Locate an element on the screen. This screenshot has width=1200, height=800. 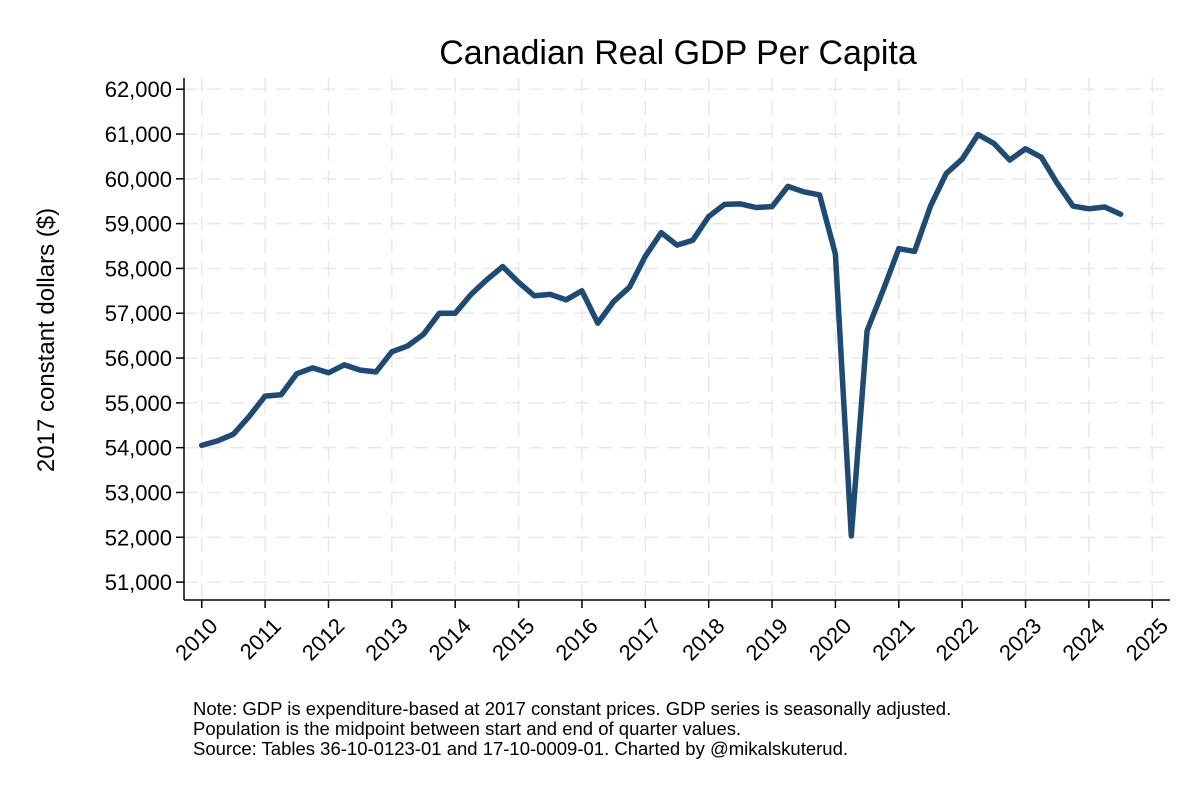
y-tick-label: 62,000 is located at coordinates (138, 89).